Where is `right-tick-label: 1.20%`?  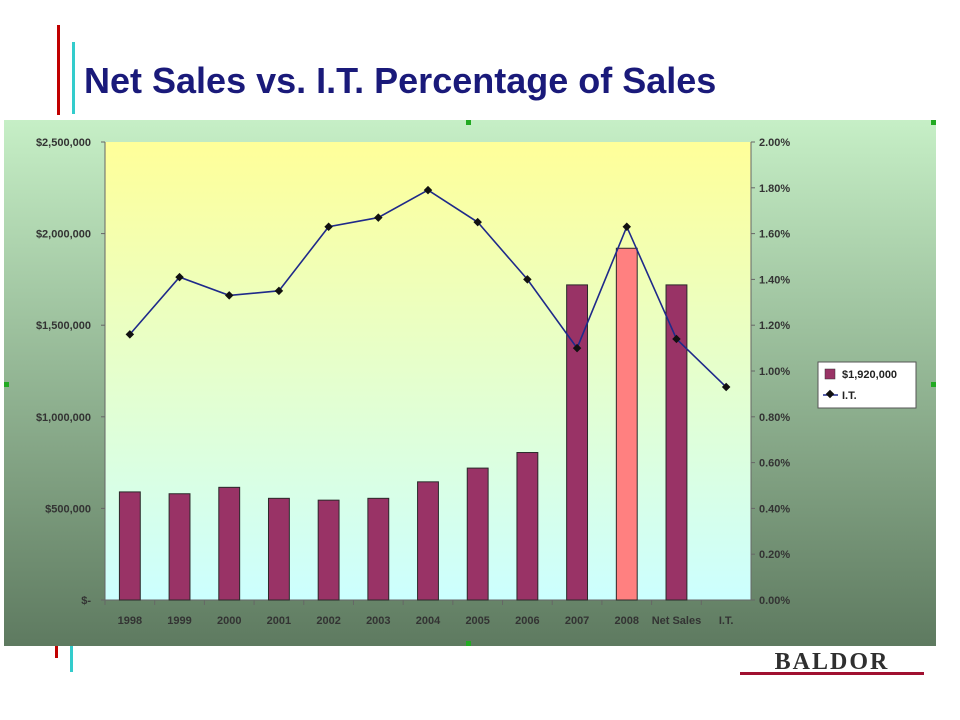 right-tick-label: 1.20% is located at coordinates (774, 326).